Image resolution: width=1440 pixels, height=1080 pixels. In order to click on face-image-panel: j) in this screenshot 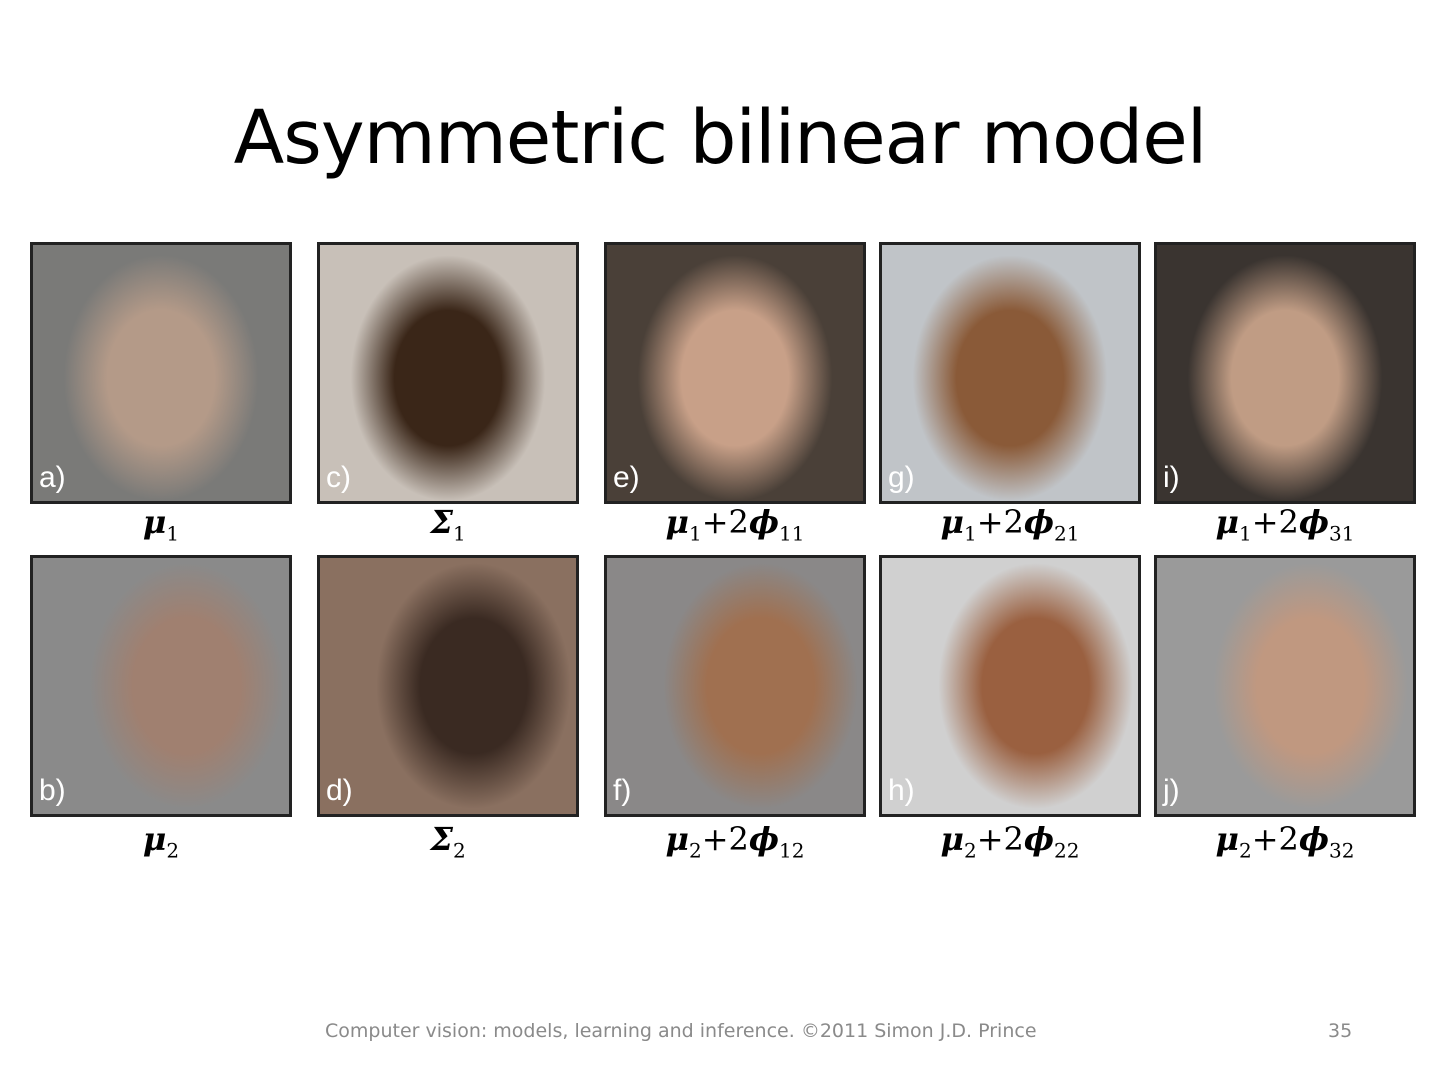, I will do `click(1285, 686)`.